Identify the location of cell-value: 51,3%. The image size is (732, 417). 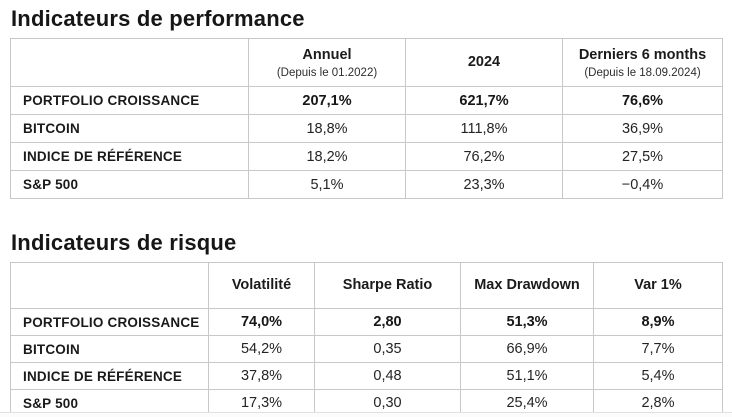
(527, 322).